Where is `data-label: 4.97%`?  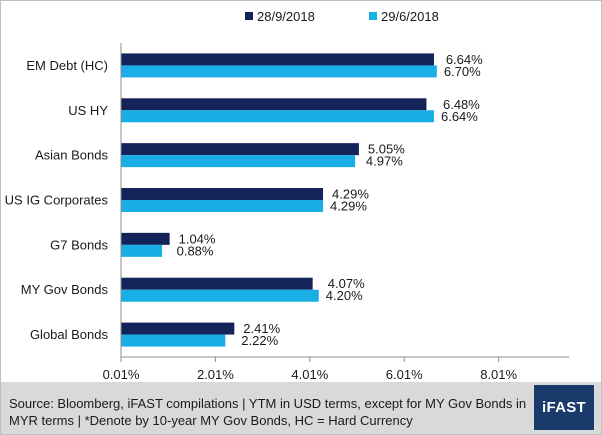 data-label: 4.97% is located at coordinates (384, 161).